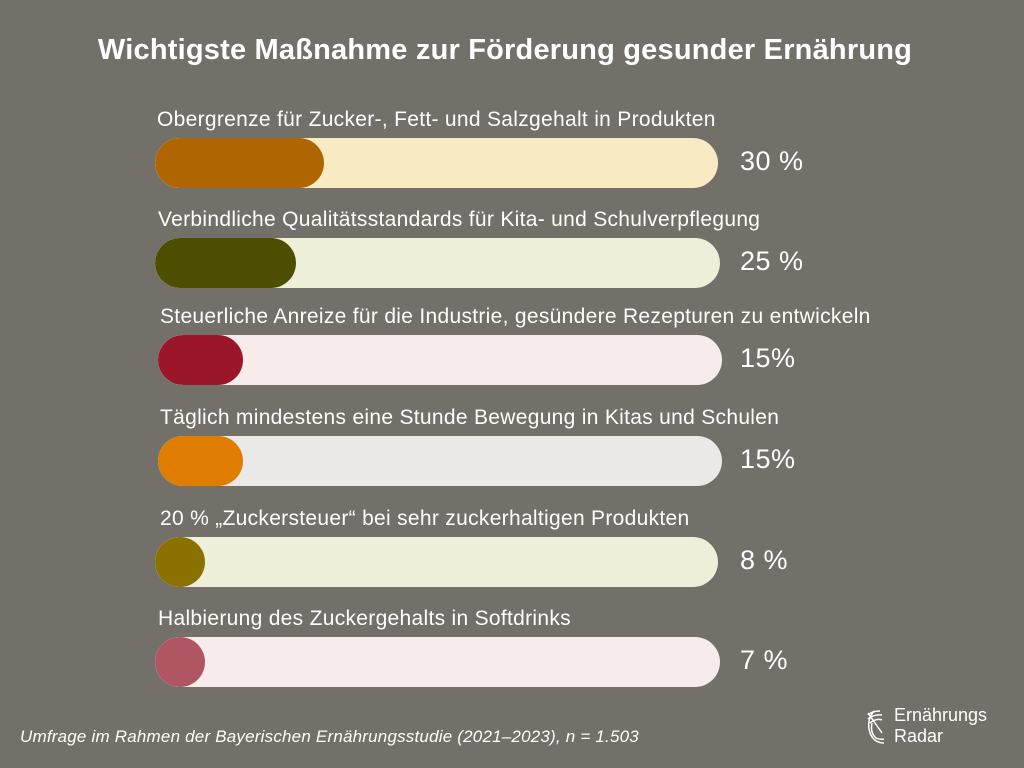  What do you see at coordinates (772, 161) in the screenshot?
I see `bar-value-label: 30 %` at bounding box center [772, 161].